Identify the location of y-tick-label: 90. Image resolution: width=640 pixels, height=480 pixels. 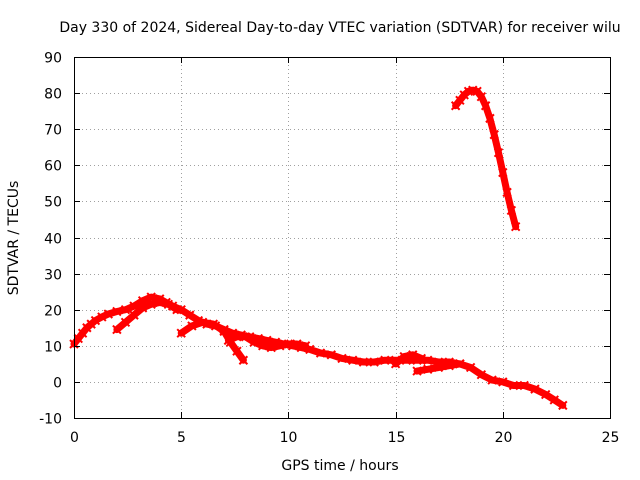
(53, 59).